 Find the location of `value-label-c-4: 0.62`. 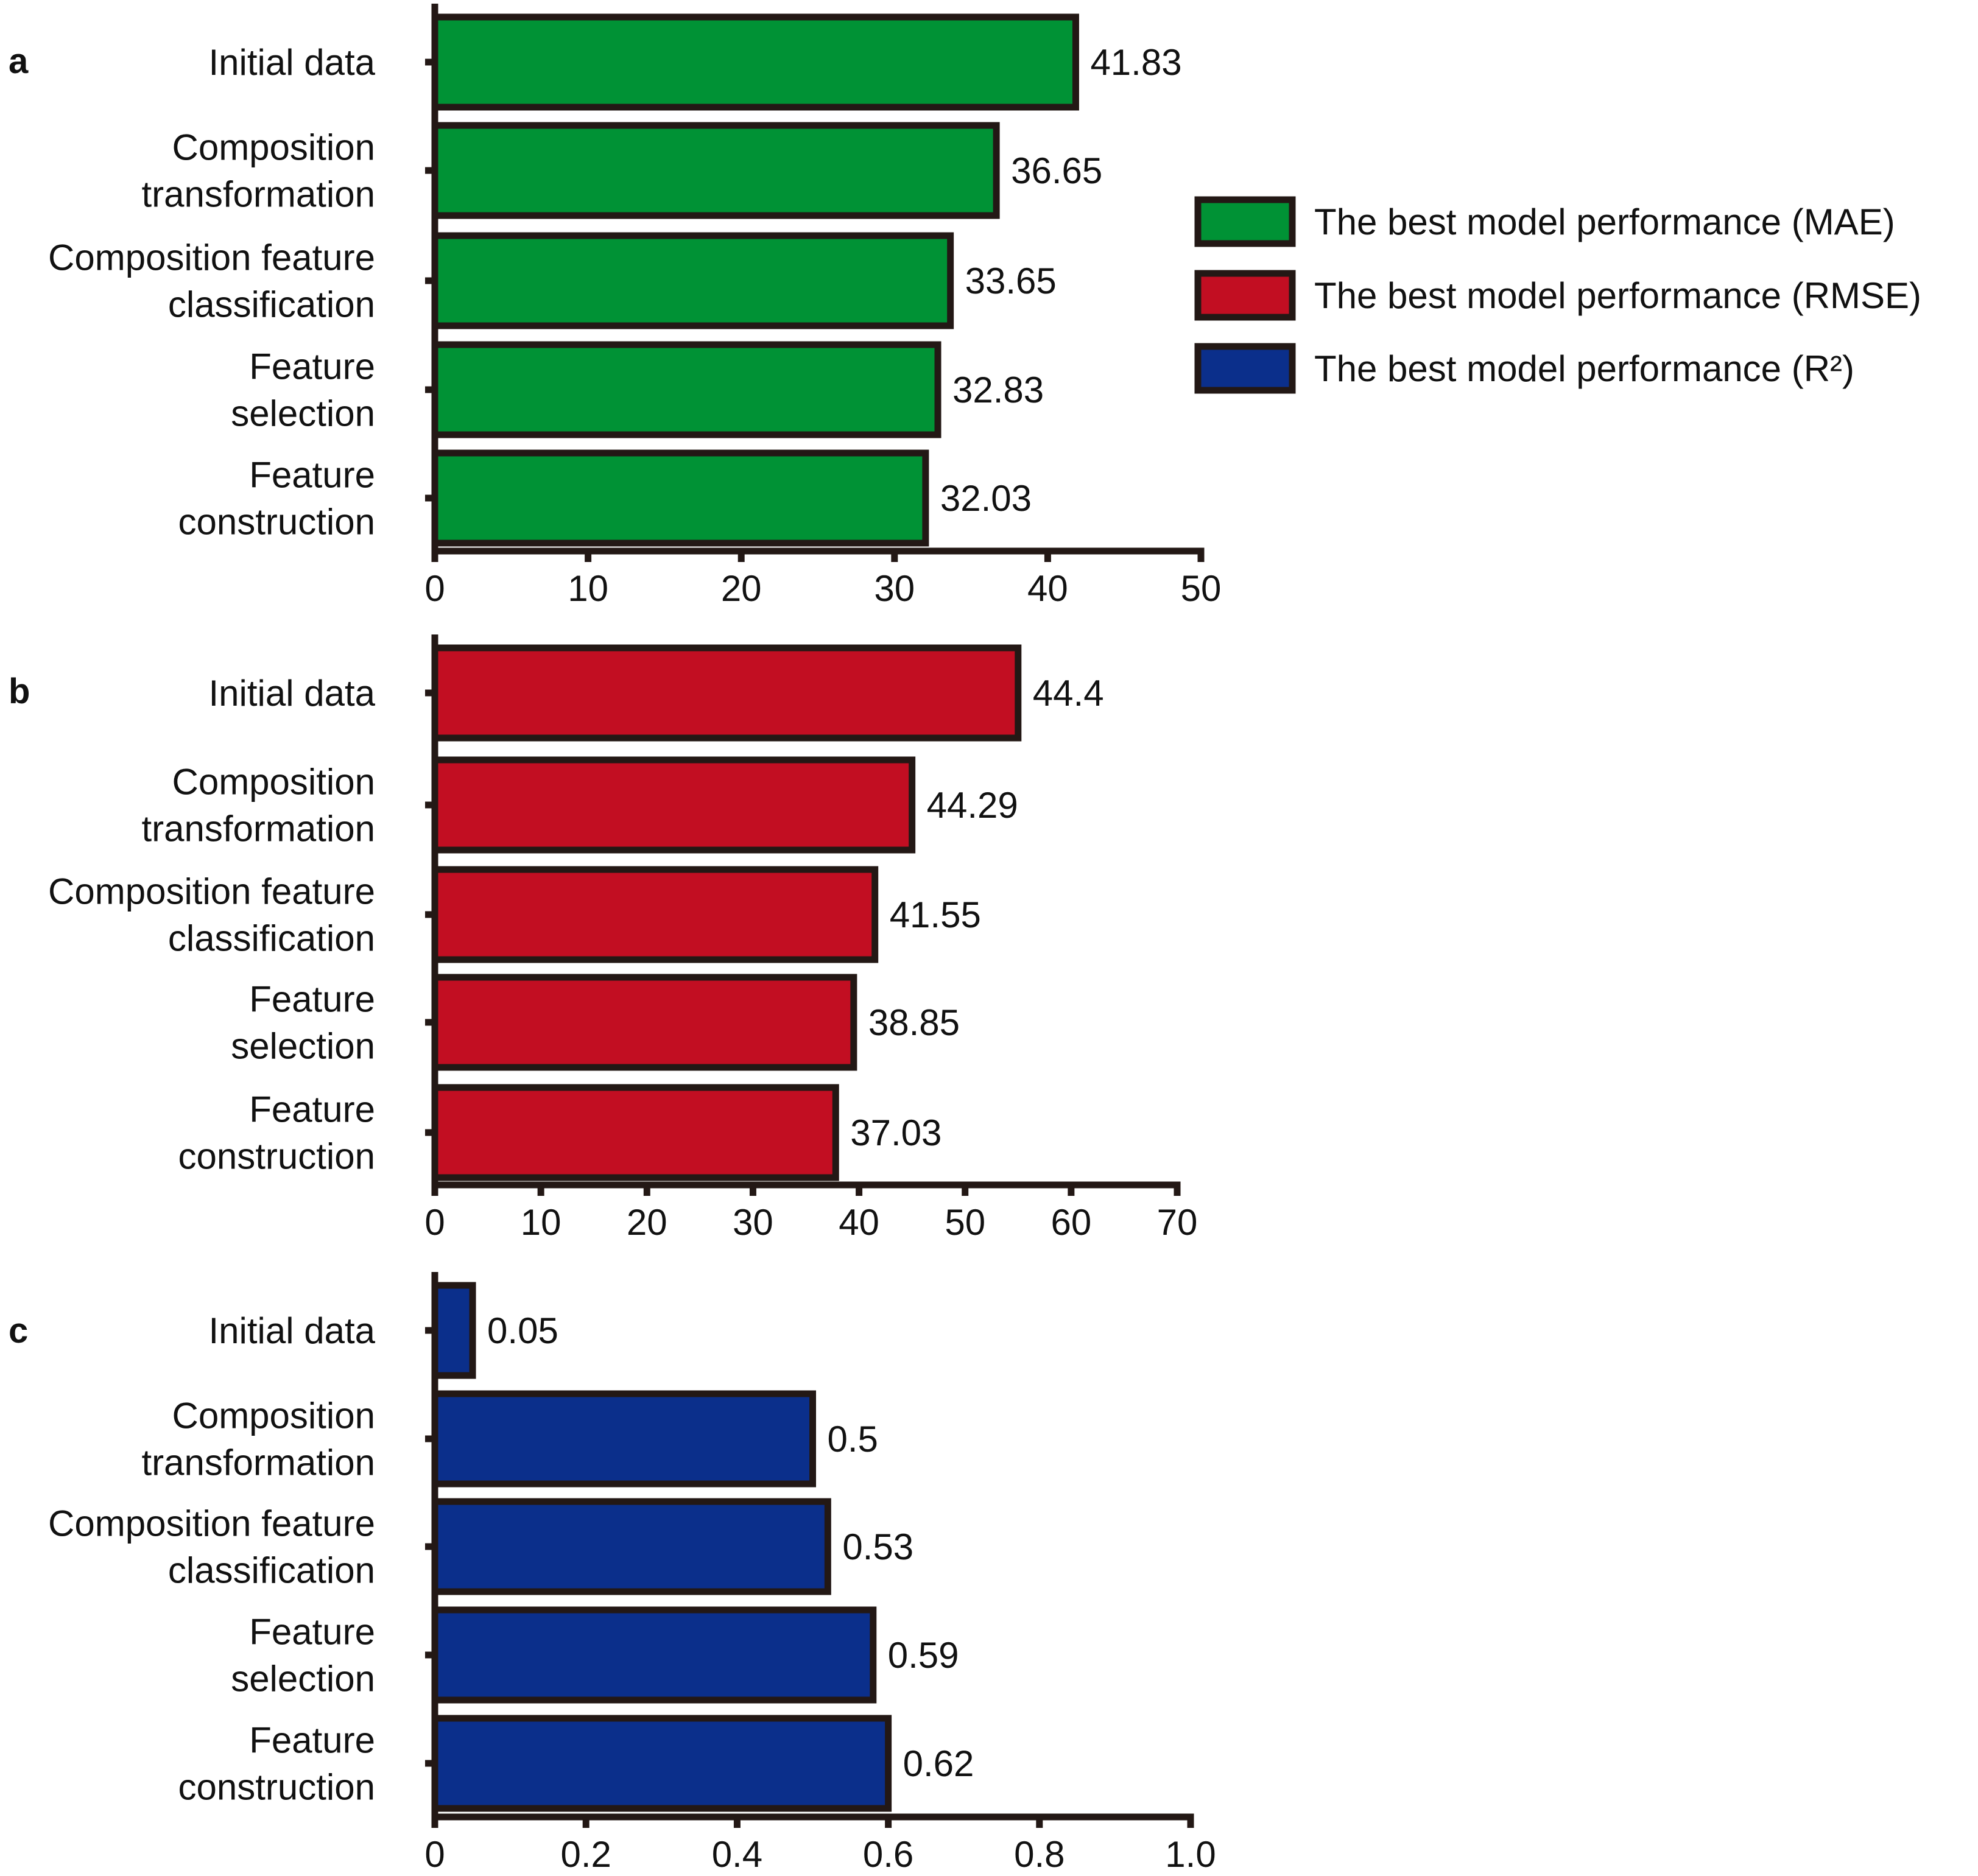

value-label-c-4: 0.62 is located at coordinates (938, 1763).